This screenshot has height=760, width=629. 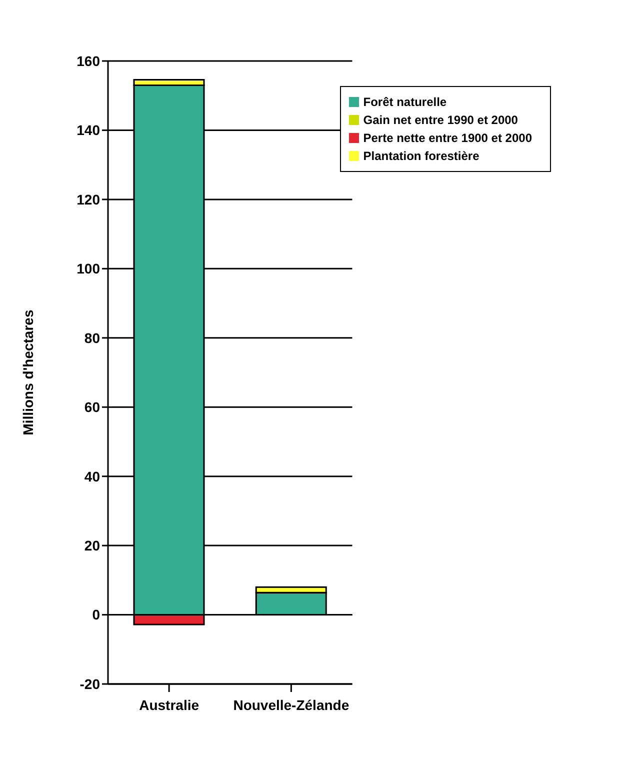 I want to click on legend-label: Forêt naturelle, so click(x=405, y=102).